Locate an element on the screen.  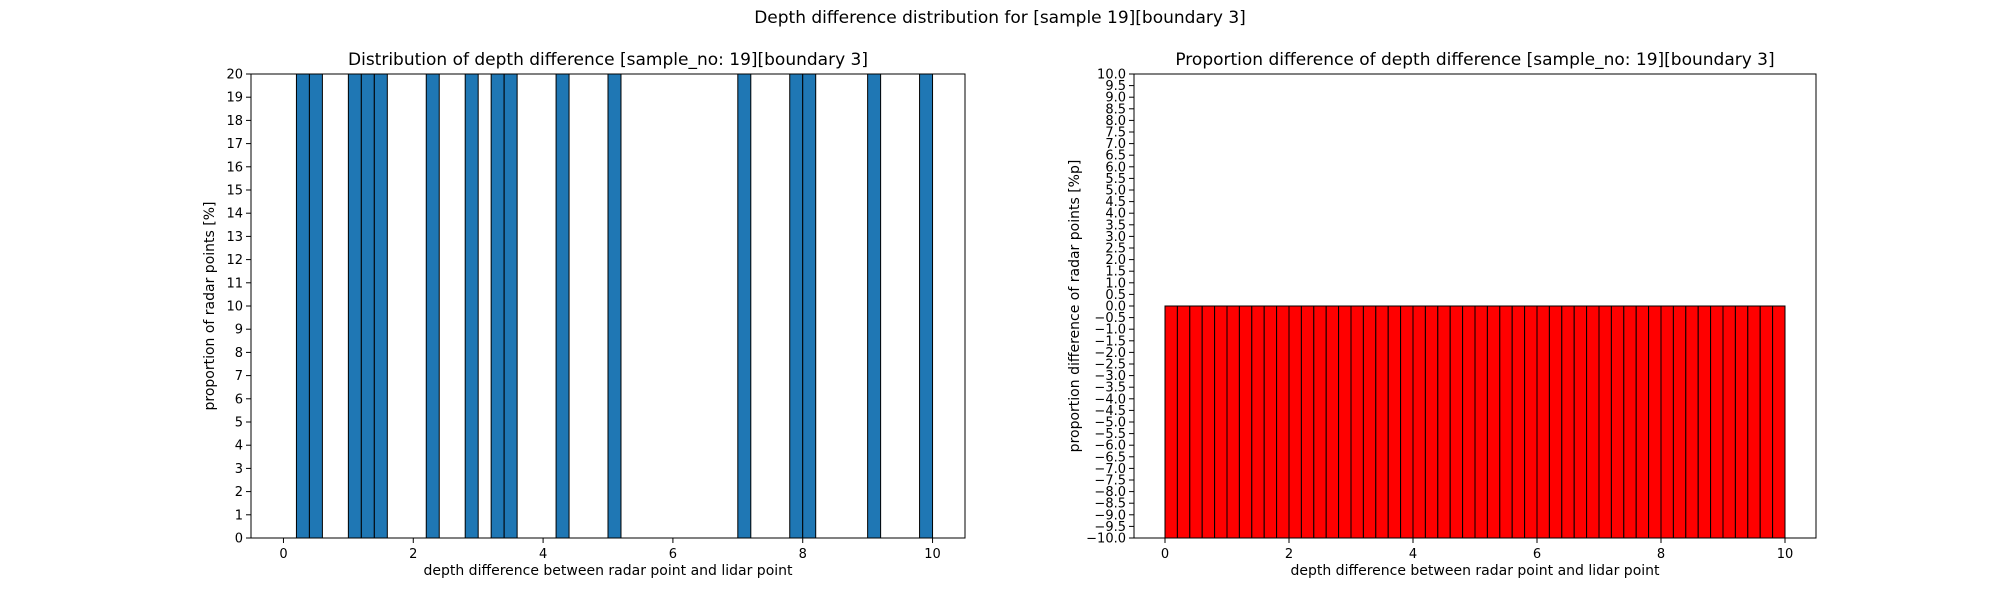
x-tick-label: 8 is located at coordinates (1661, 554).